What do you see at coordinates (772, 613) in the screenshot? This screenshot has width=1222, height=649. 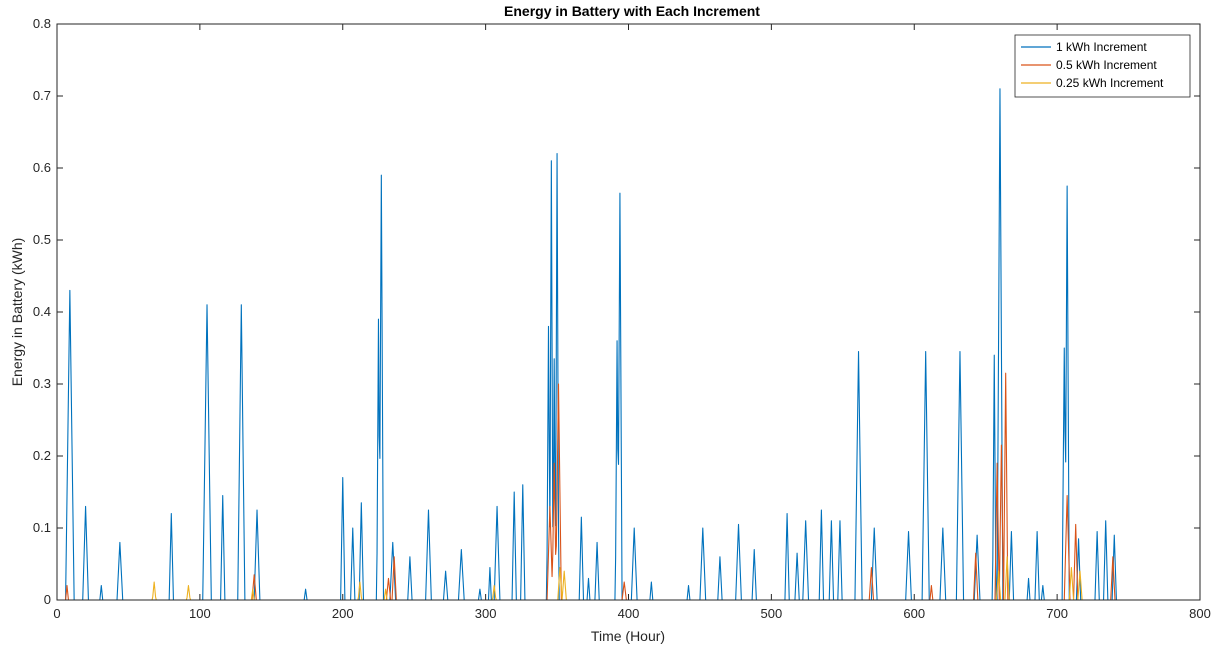 I see `x-tick-label: 500` at bounding box center [772, 613].